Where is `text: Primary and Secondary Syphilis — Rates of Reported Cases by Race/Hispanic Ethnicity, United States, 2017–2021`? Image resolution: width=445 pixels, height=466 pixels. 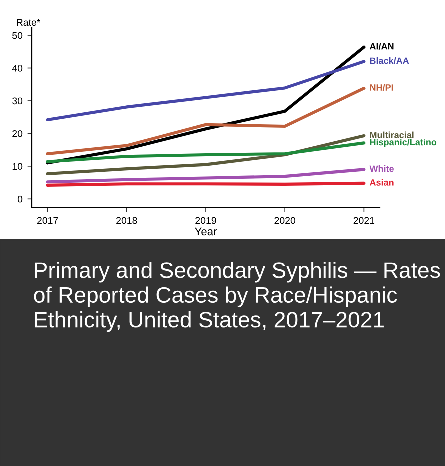
text: Primary and Secondary Syphilis — Rates of Reported Cases by Race/Hispanic Ethnicity, United States, 2017–2021 is located at coordinates (237, 297).